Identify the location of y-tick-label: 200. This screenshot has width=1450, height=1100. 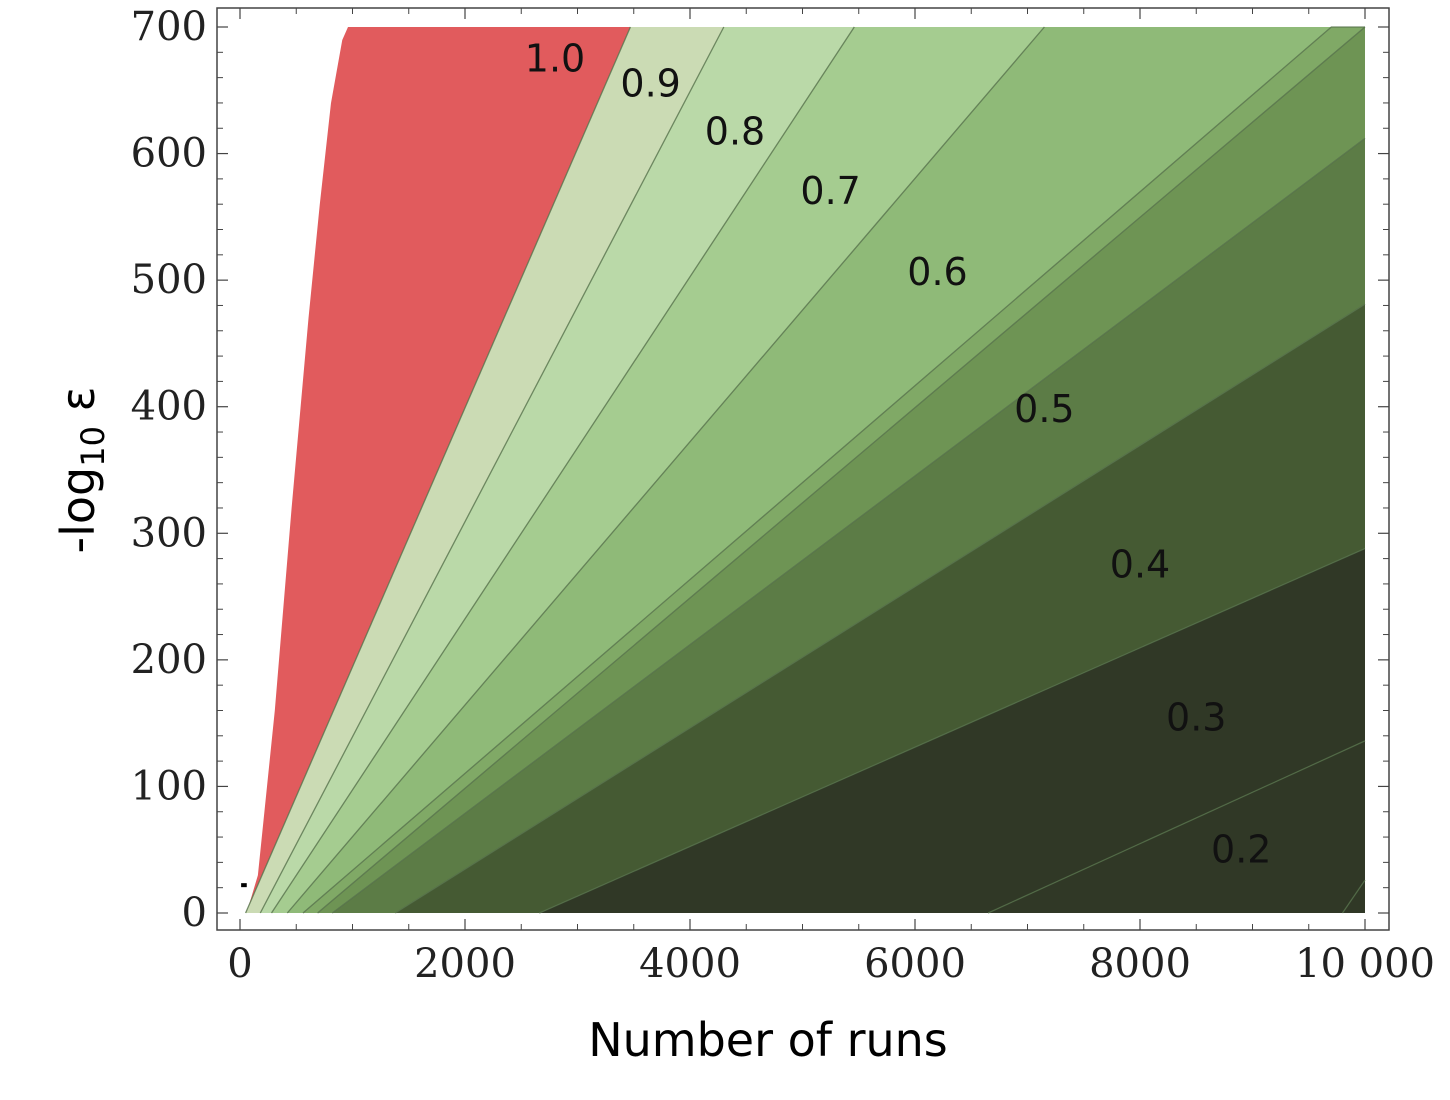
(169, 660).